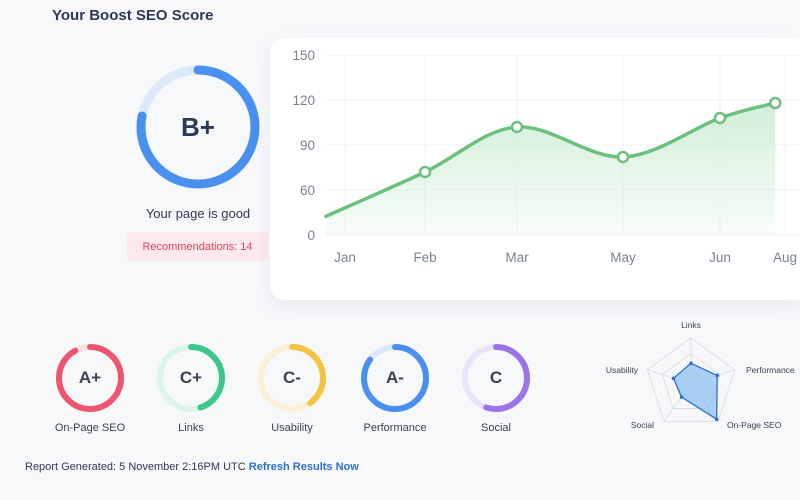  I want to click on status-text: Your page is good, so click(198, 213).